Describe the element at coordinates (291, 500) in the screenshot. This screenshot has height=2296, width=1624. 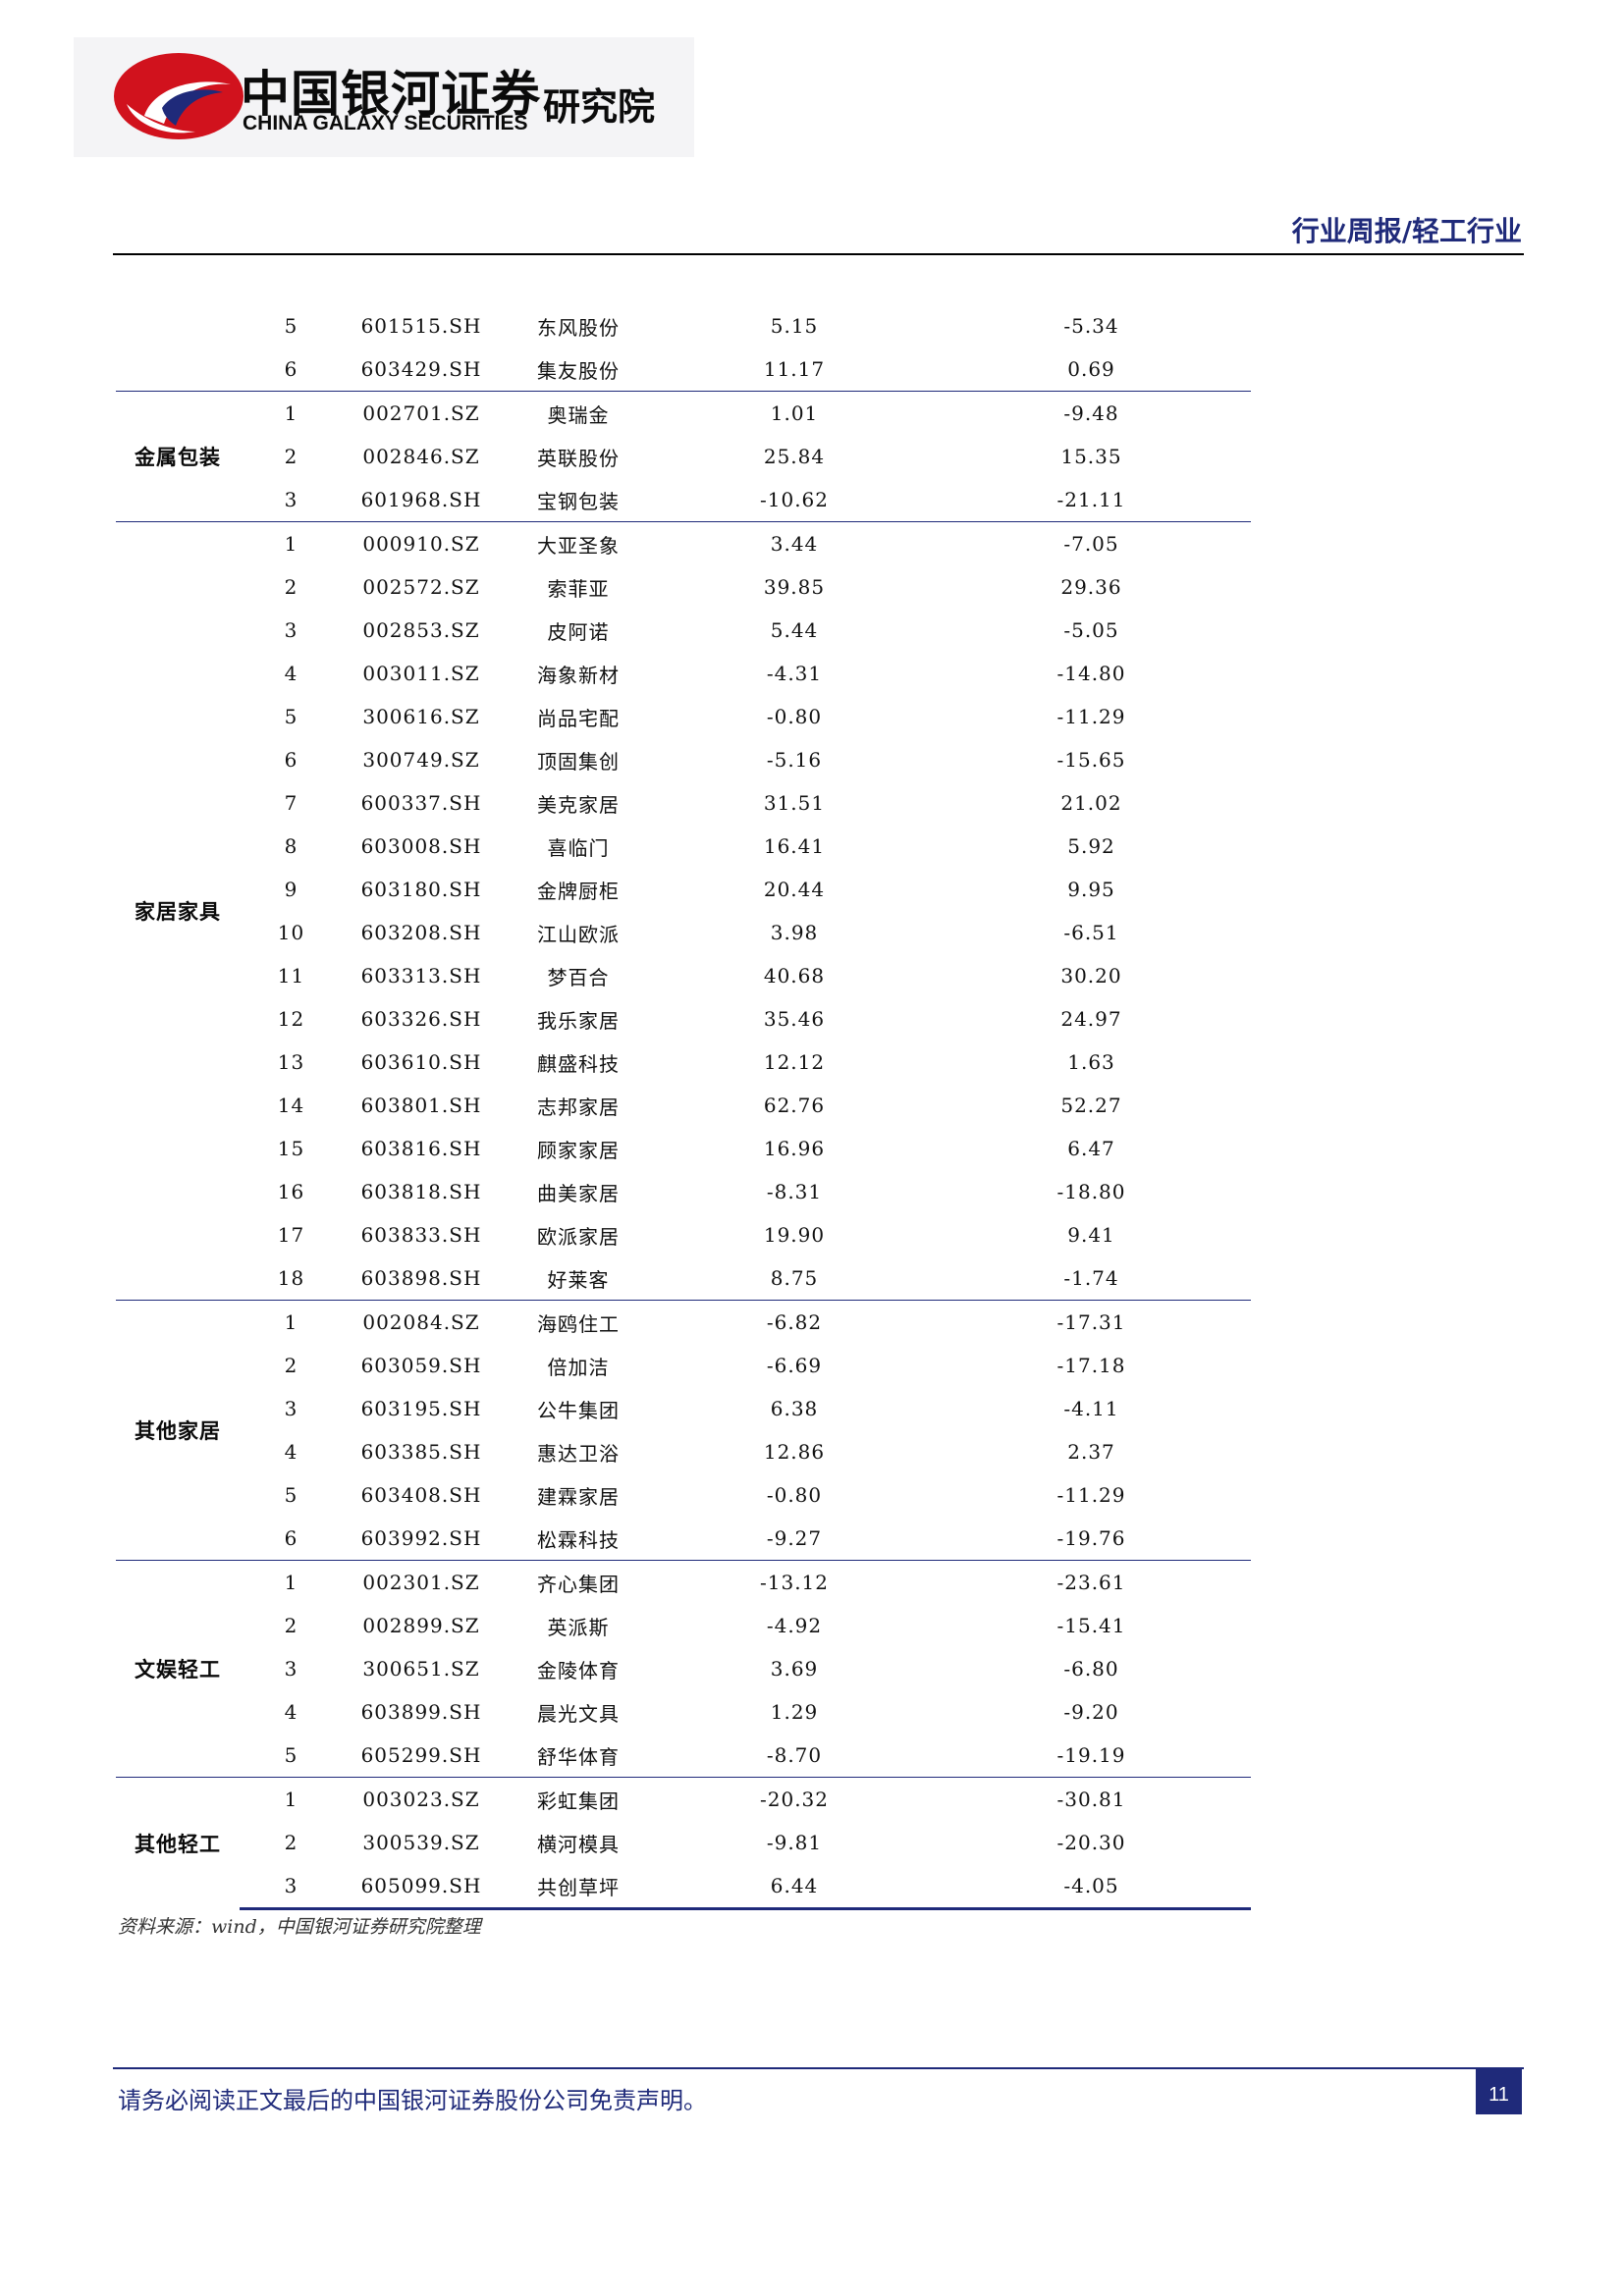
I see `rank-cell: 3` at that location.